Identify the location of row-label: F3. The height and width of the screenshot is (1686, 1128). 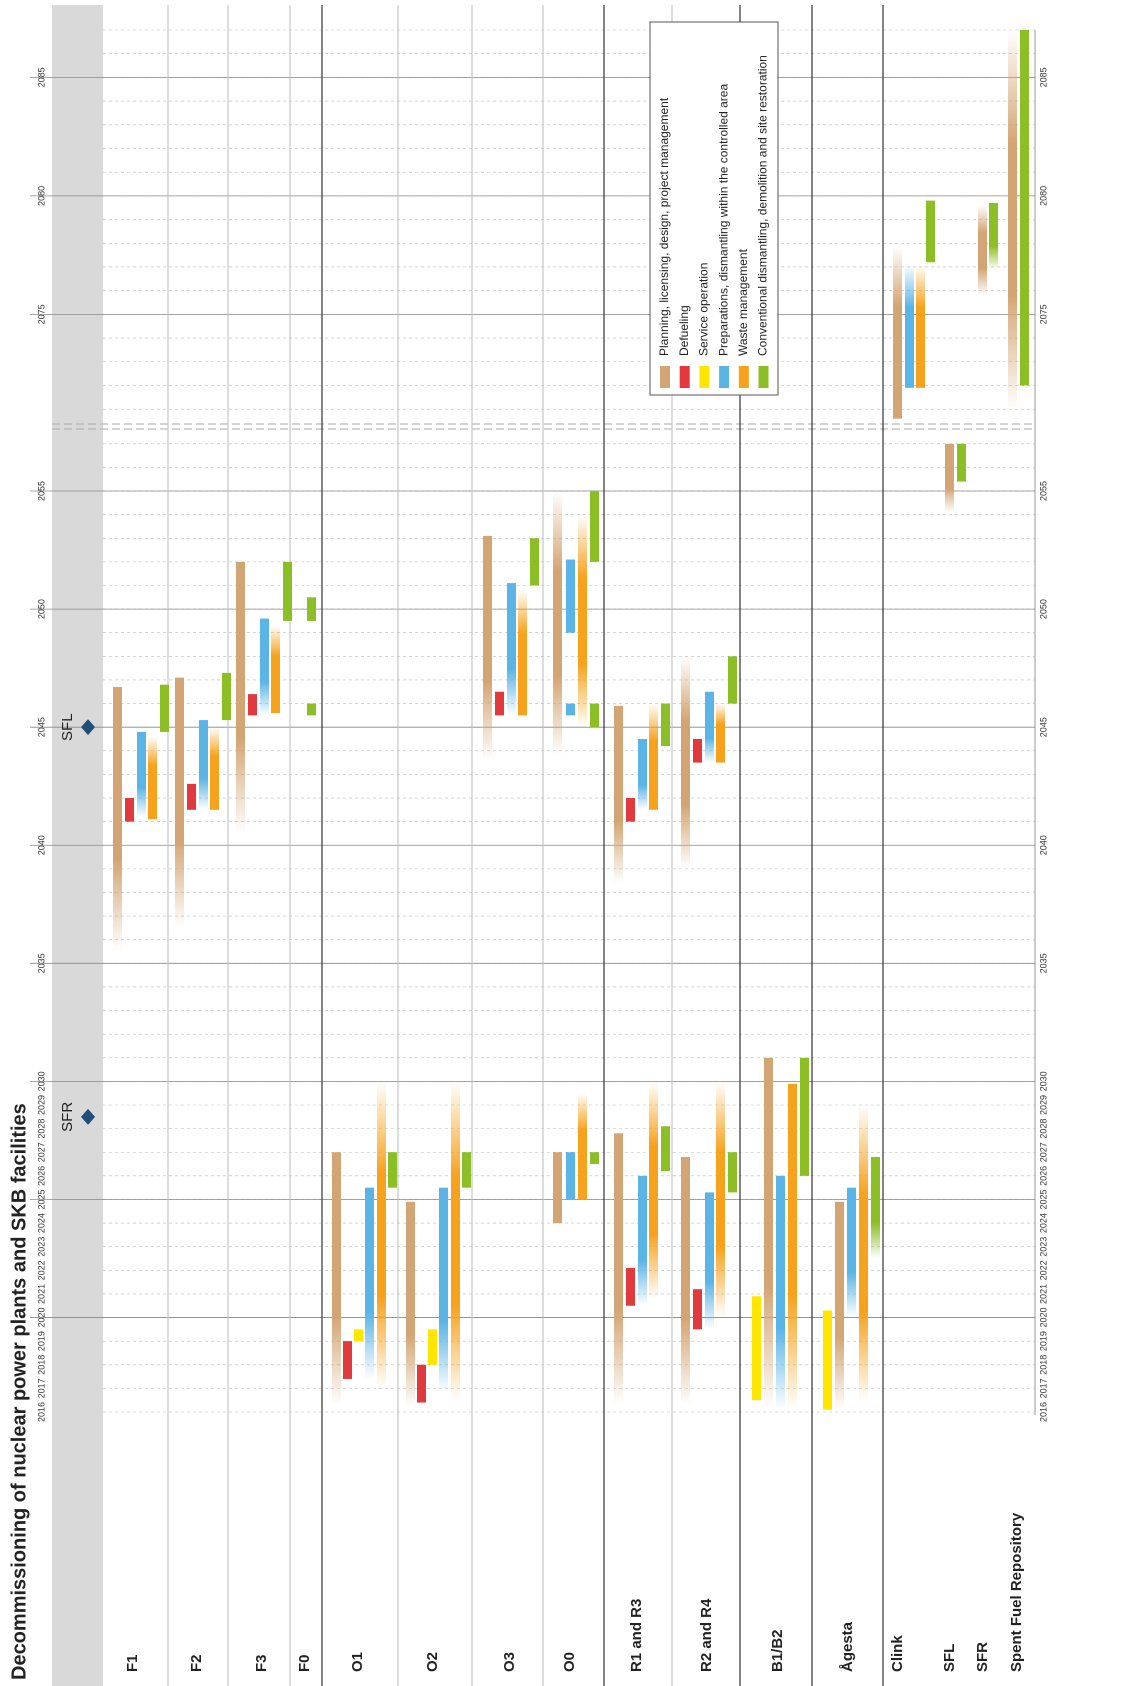
(261, 1663).